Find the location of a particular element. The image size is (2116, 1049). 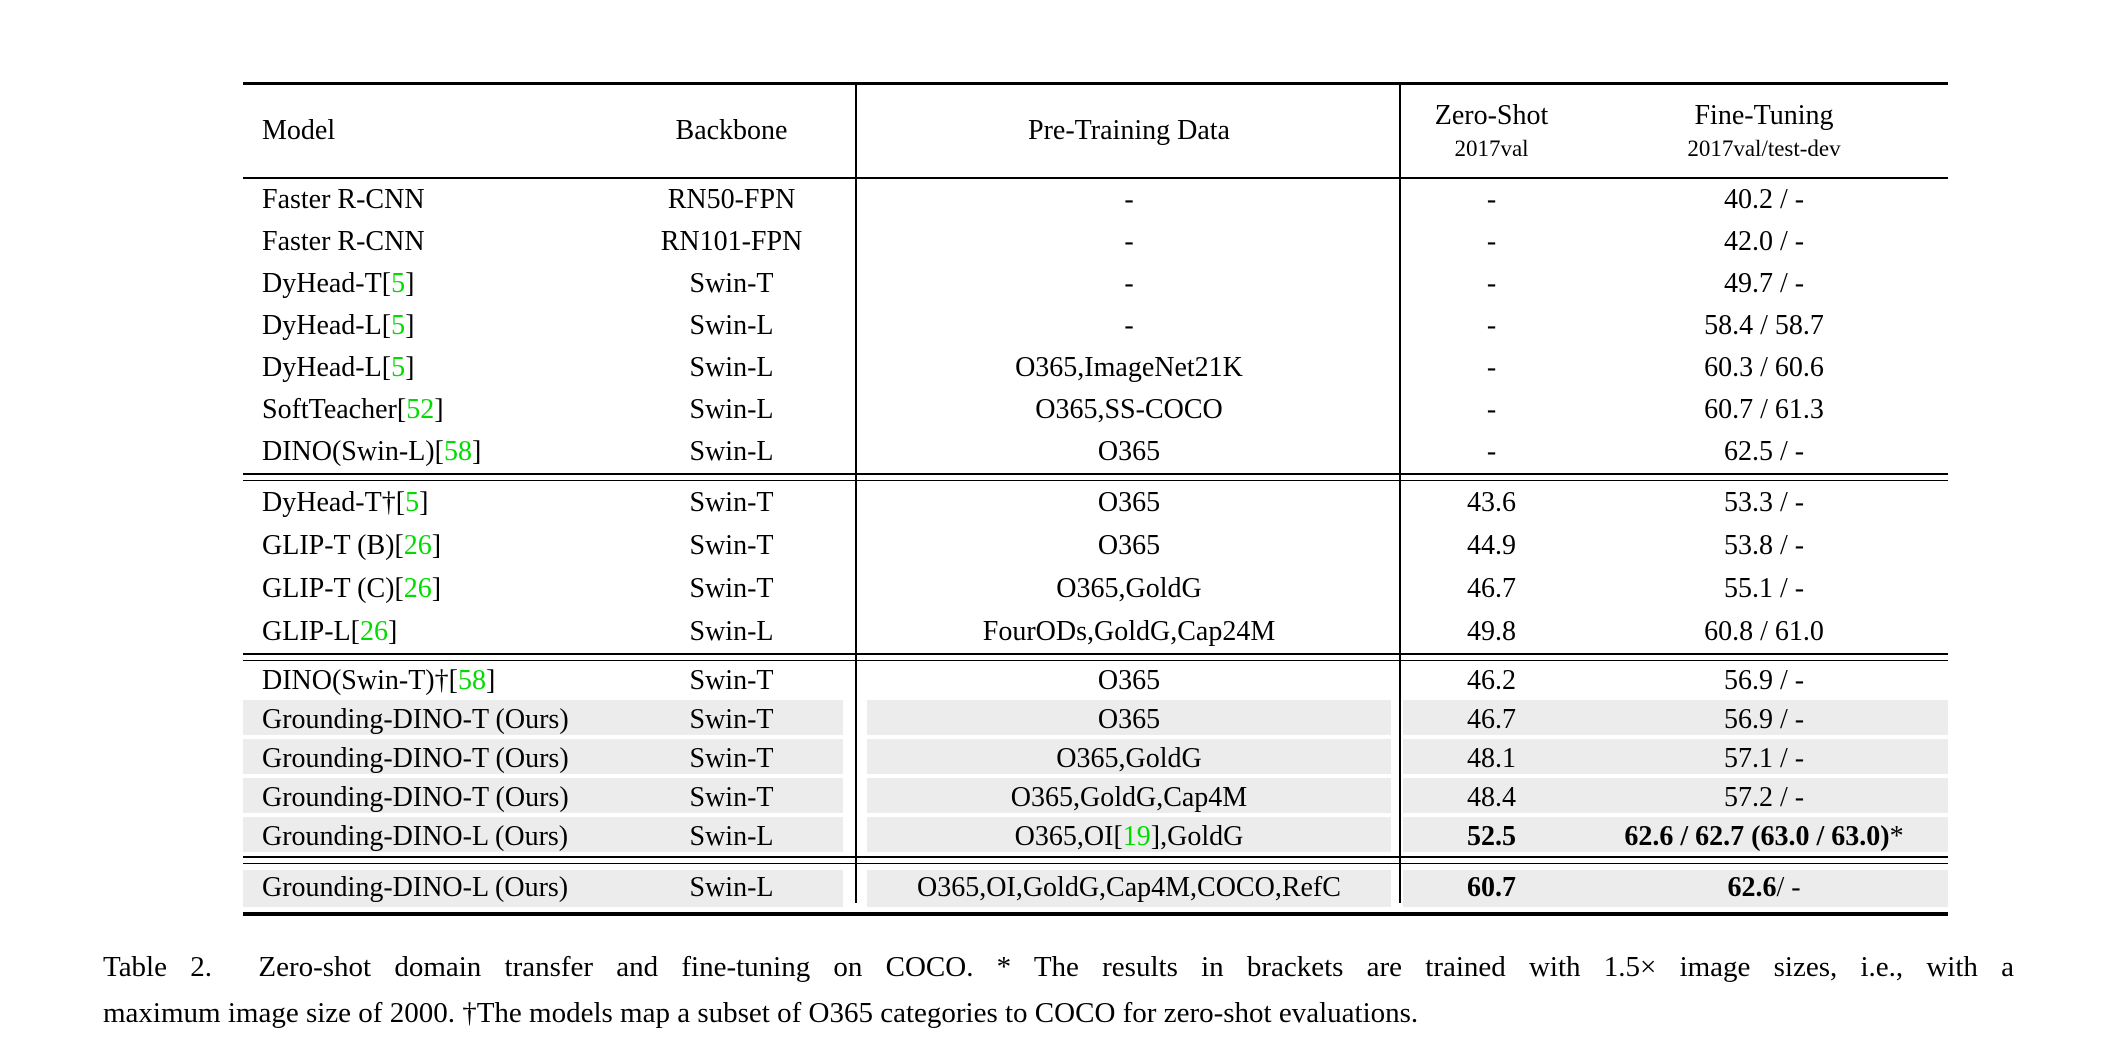

text-run: DINO(Swin-T)† is located at coordinates (355, 680).